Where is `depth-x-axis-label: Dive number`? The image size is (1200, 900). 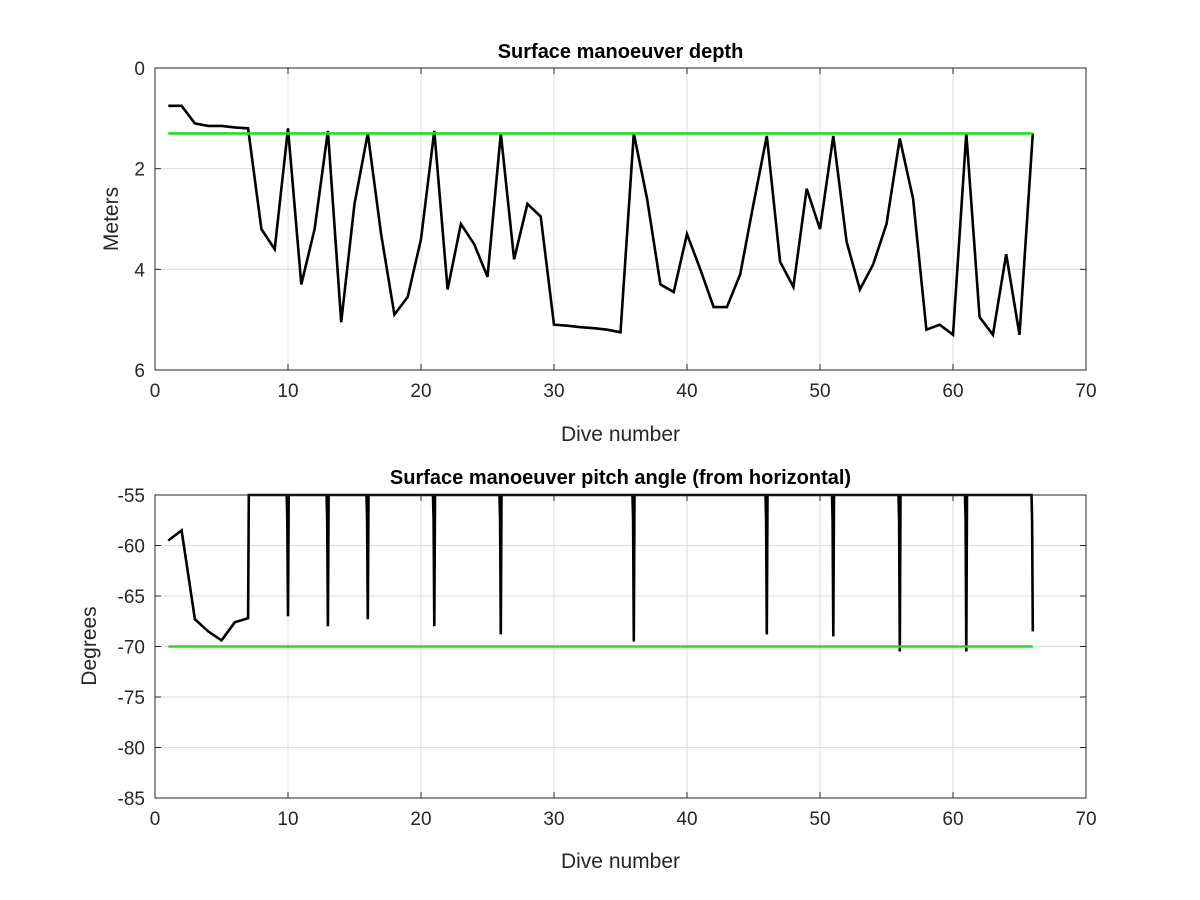 depth-x-axis-label: Dive number is located at coordinates (620, 434).